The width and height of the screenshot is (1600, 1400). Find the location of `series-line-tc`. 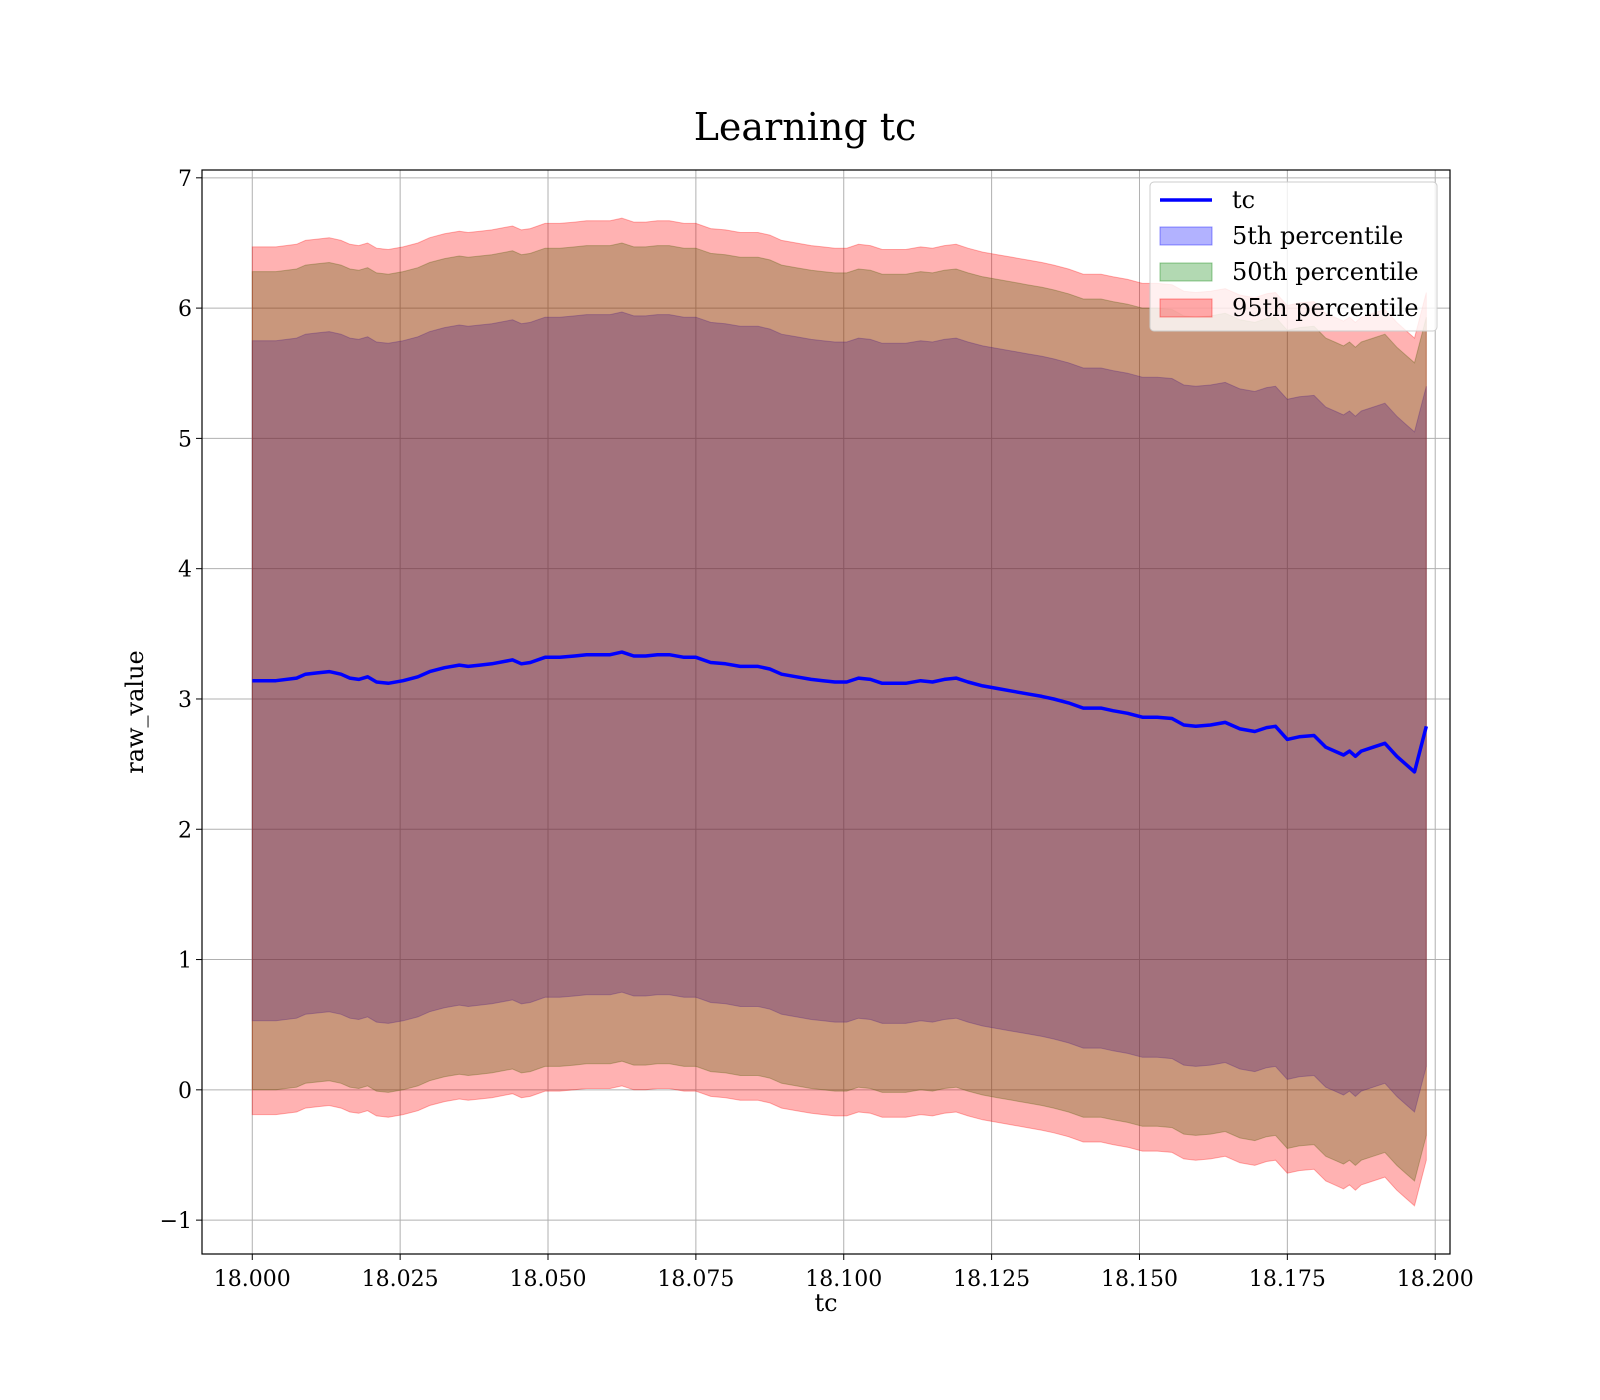

series-line-tc is located at coordinates (840, 712).